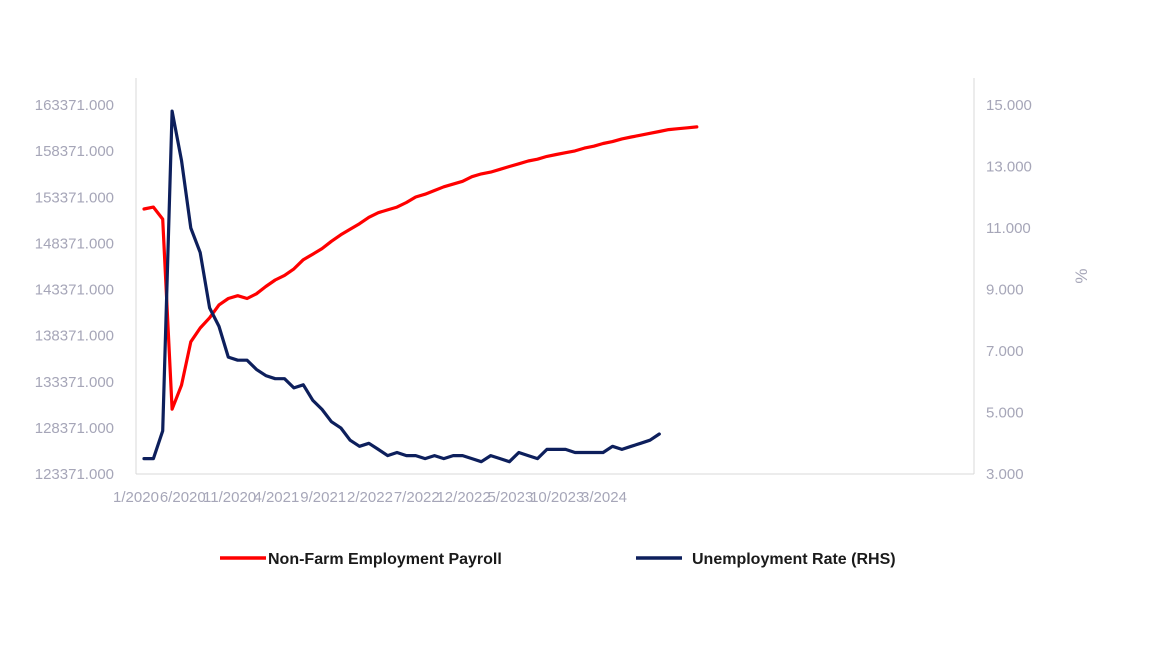 The width and height of the screenshot is (1152, 648). Describe the element at coordinates (557, 497) in the screenshot. I see `x-tick-label: 10/2023` at that location.